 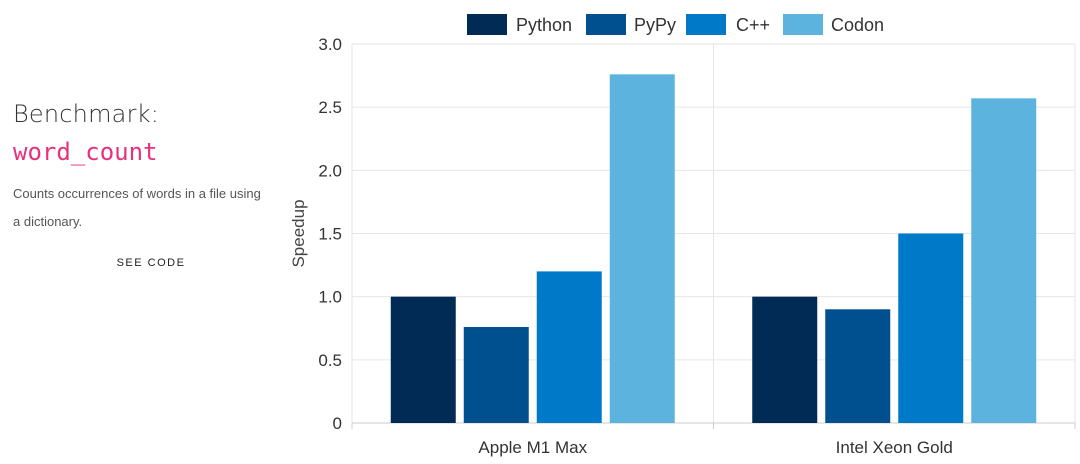 I want to click on y-axis-label: Speedup, so click(x=298, y=233).